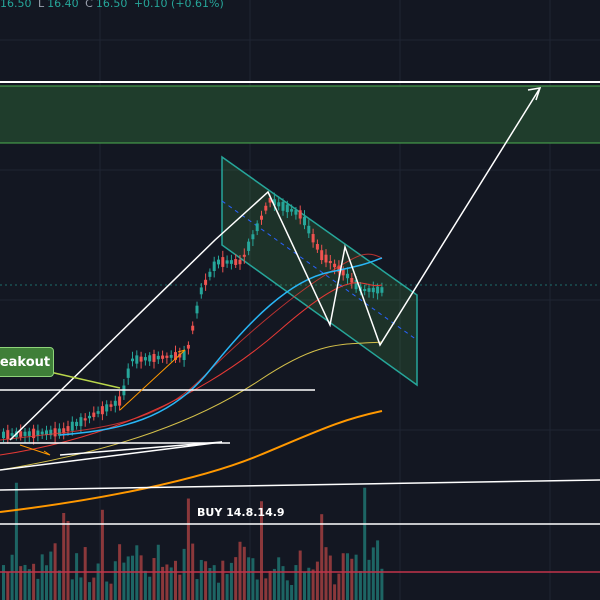 The width and height of the screenshot is (600, 600). I want to click on ma-yellow, so click(191, 406).